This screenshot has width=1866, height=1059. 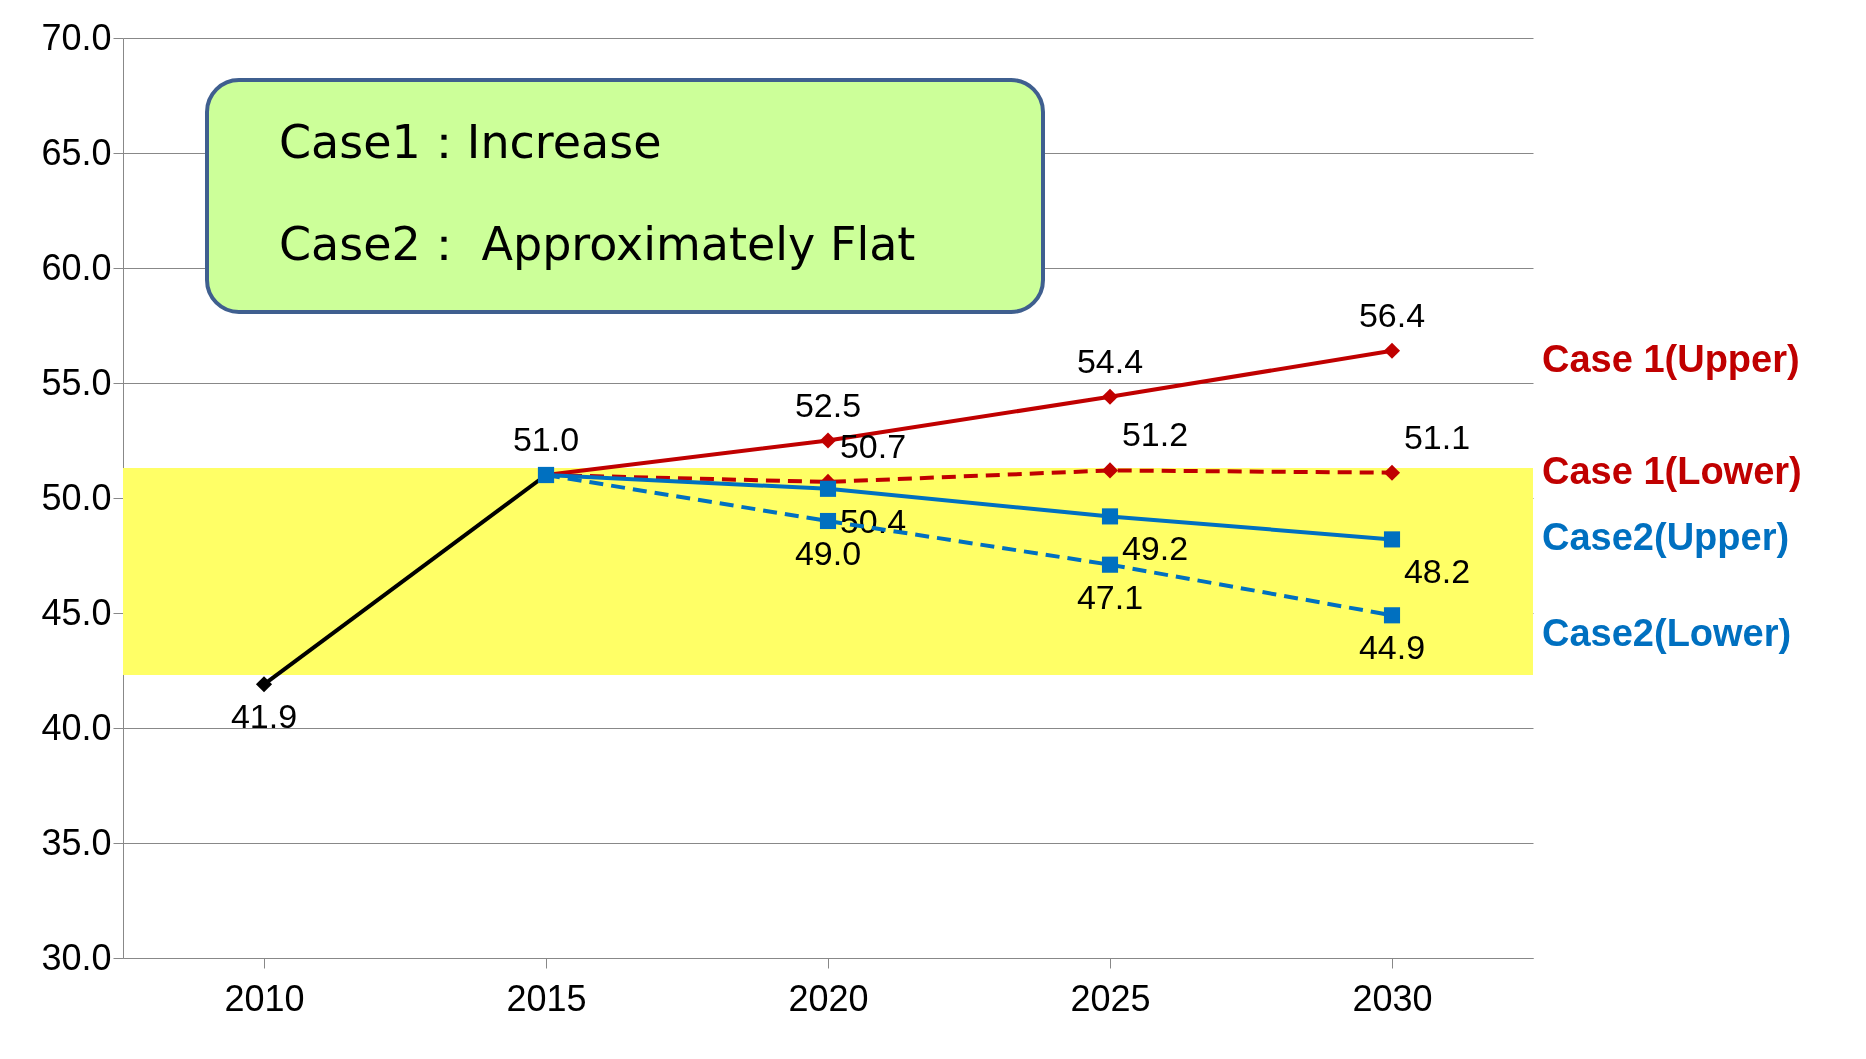 What do you see at coordinates (1392, 998) in the screenshot?
I see `x-tick-label: 2030` at bounding box center [1392, 998].